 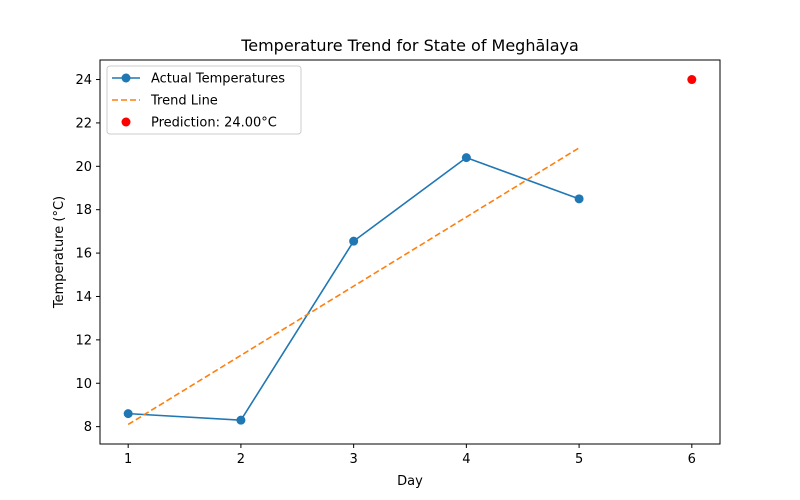 I want to click on legend-marker-prediction-24-00-c, so click(x=126, y=122).